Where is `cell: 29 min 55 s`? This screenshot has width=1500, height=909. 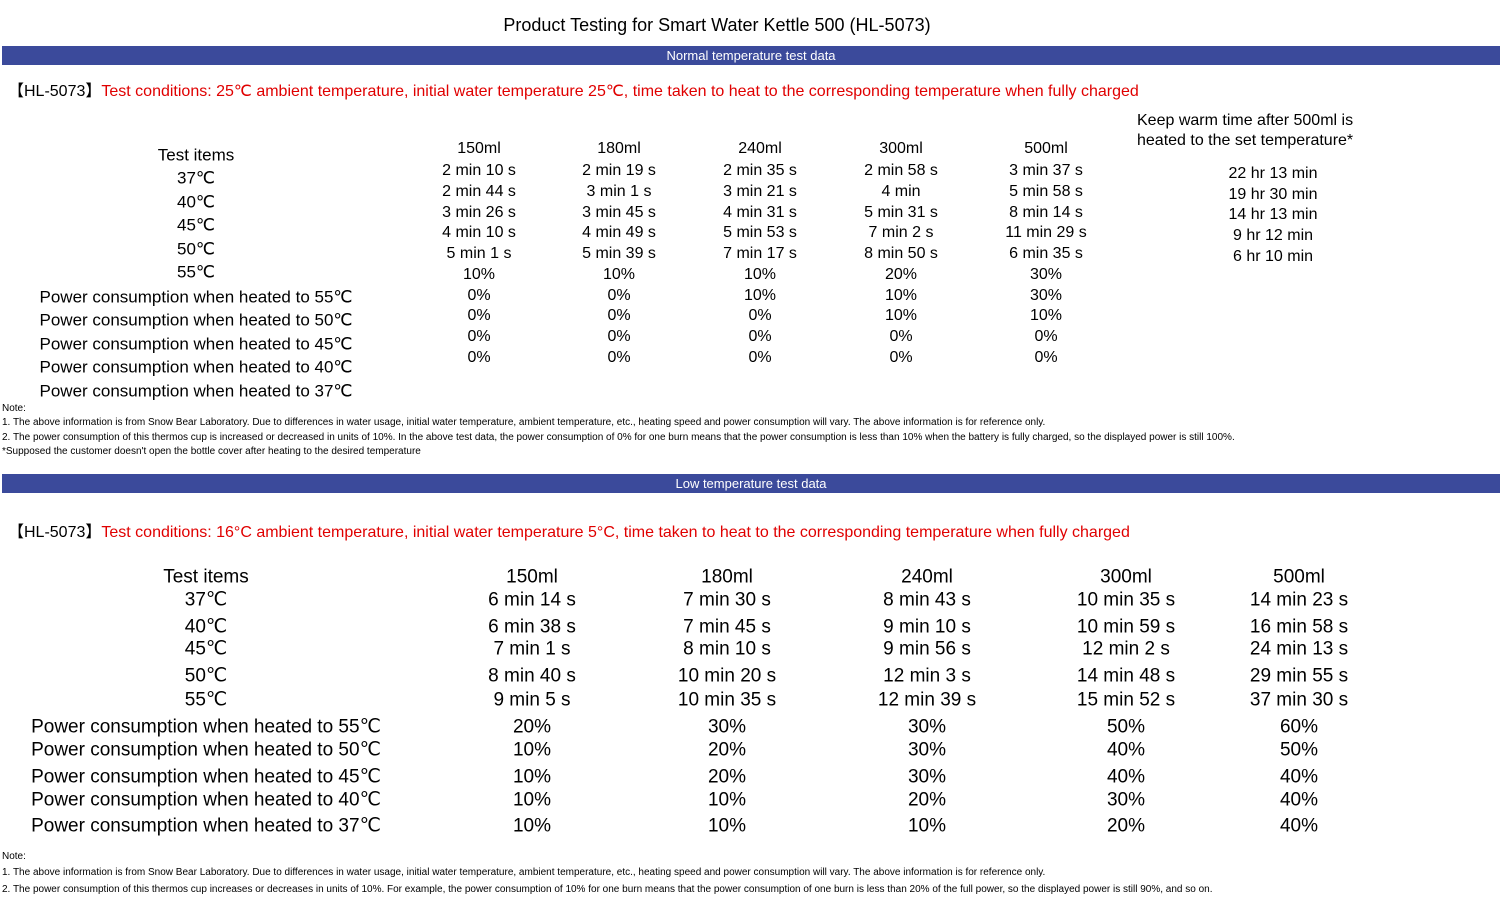
cell: 29 min 55 s is located at coordinates (1299, 676).